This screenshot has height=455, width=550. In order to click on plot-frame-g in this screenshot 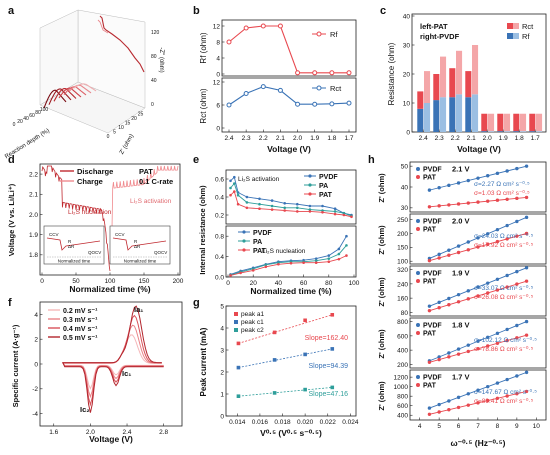, I will do `click(291, 361)`.